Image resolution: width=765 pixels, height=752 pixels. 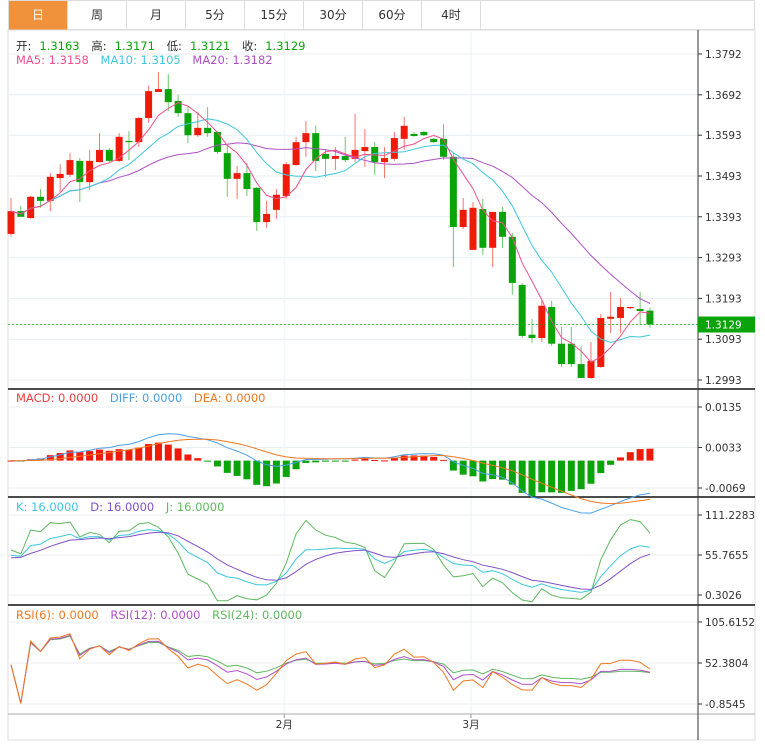 What do you see at coordinates (274, 15) in the screenshot?
I see `tab-15min: 15分` at bounding box center [274, 15].